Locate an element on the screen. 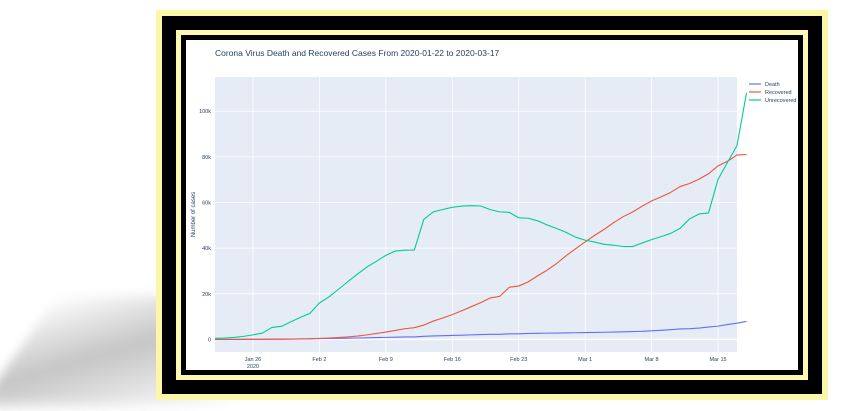  x-tick-label: Feb 16 is located at coordinates (452, 360).